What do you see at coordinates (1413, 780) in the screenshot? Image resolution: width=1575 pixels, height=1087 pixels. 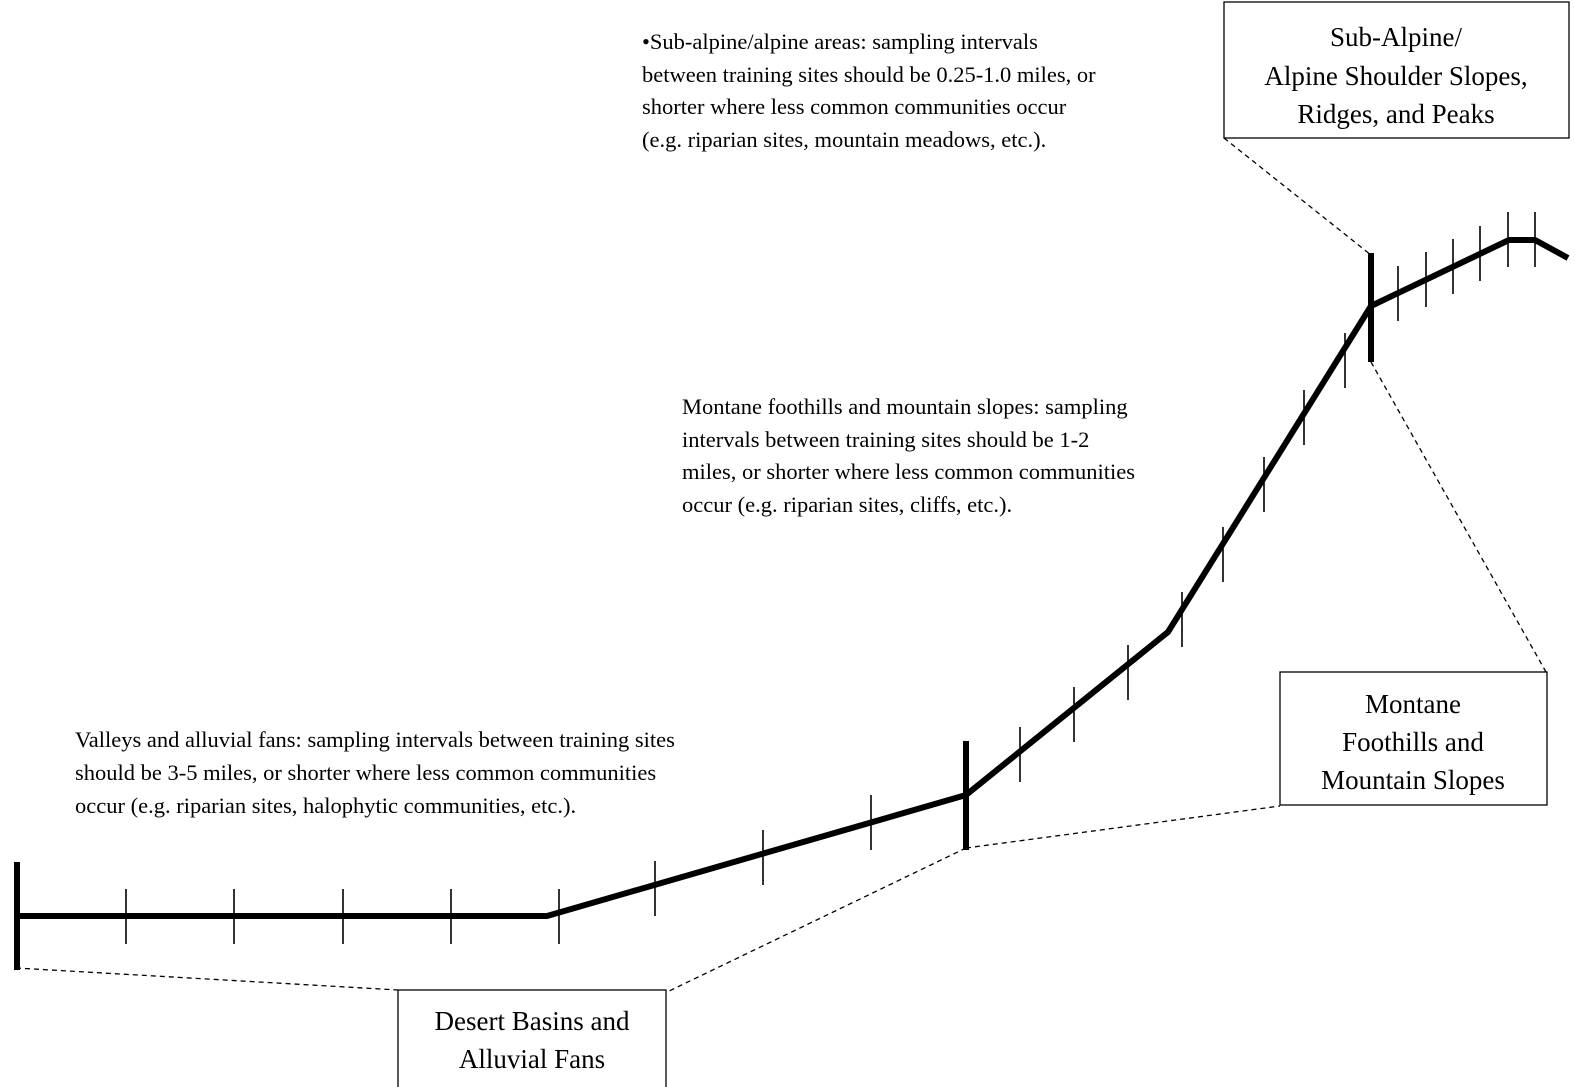 I see `zone-label-line: Mountain Slopes` at bounding box center [1413, 780].